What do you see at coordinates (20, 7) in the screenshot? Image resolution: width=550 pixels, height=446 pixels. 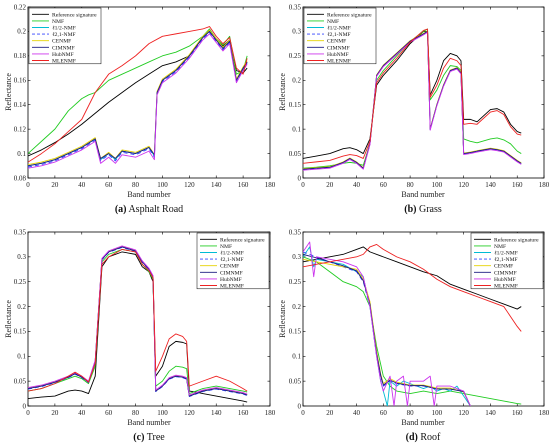 I see `y-tick-label: 0.22` at bounding box center [20, 7].